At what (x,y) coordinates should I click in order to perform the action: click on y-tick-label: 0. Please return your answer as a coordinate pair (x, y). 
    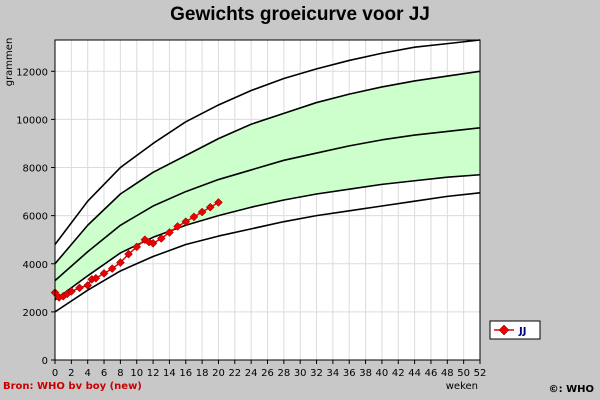
    Looking at the image, I should click on (45, 361).